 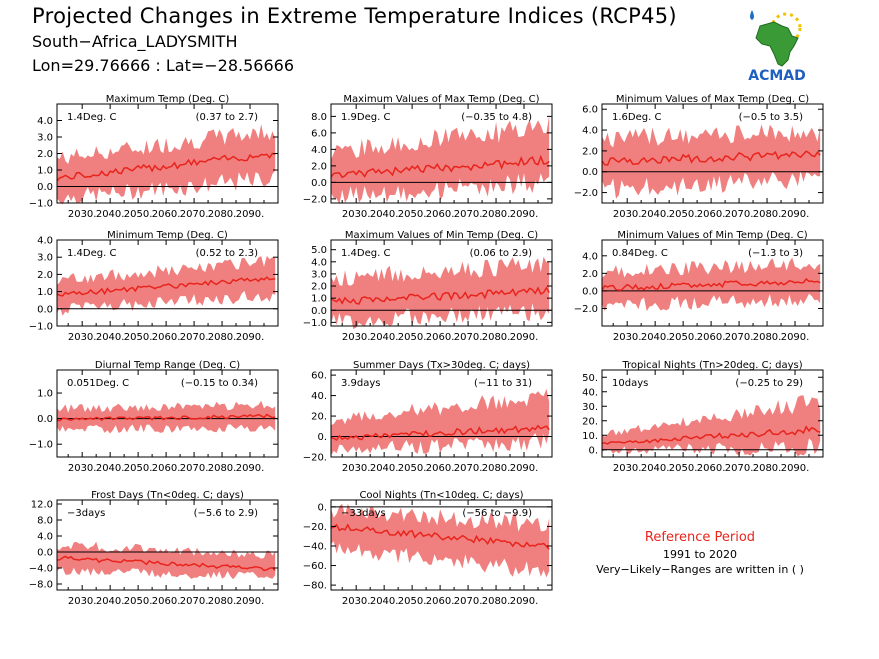 What do you see at coordinates (590, 421) in the screenshot?
I see `y-tick-label: 20.` at bounding box center [590, 421].